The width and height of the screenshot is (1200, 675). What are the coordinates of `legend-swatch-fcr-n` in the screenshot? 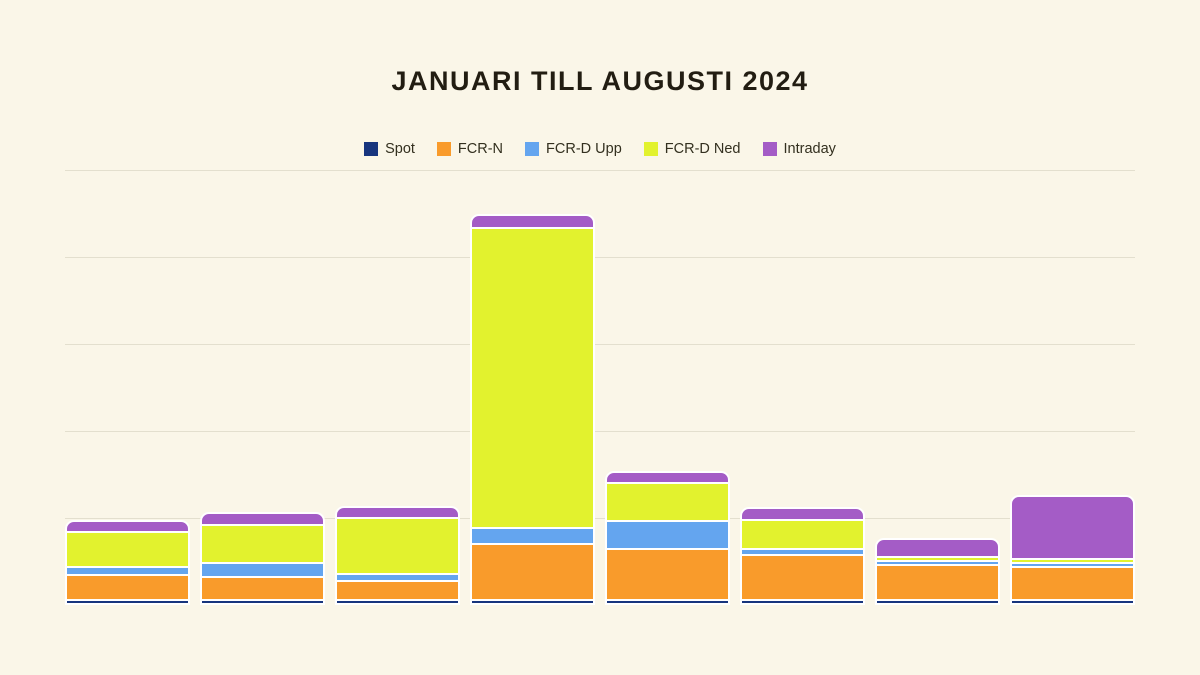 It's located at (443, 149).